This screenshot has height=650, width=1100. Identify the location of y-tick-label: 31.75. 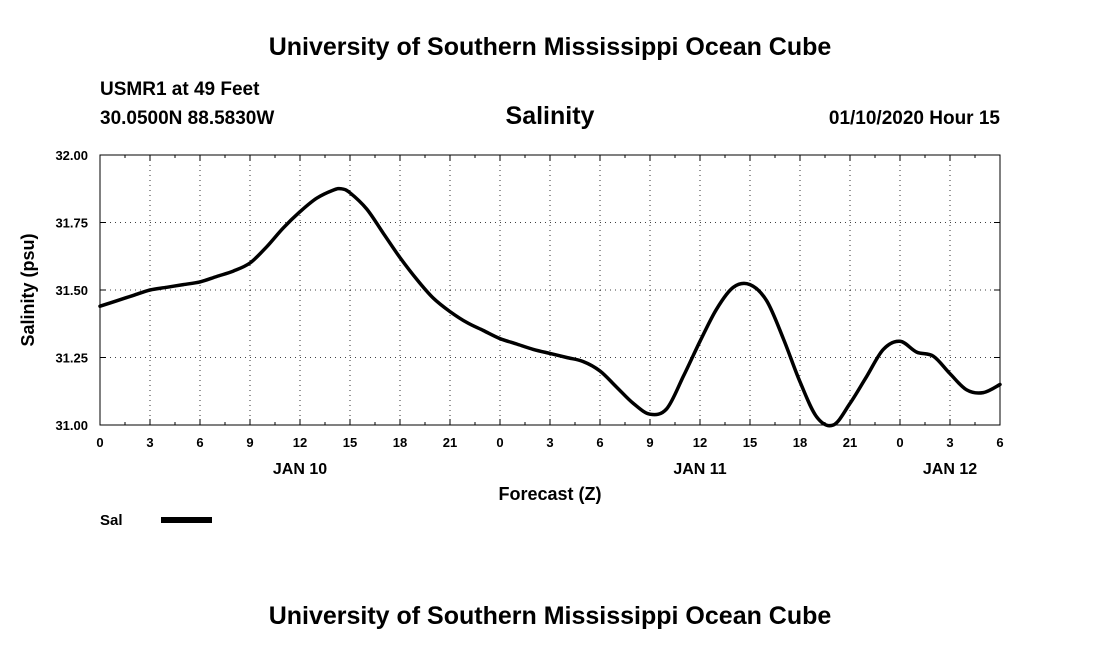
(71, 223).